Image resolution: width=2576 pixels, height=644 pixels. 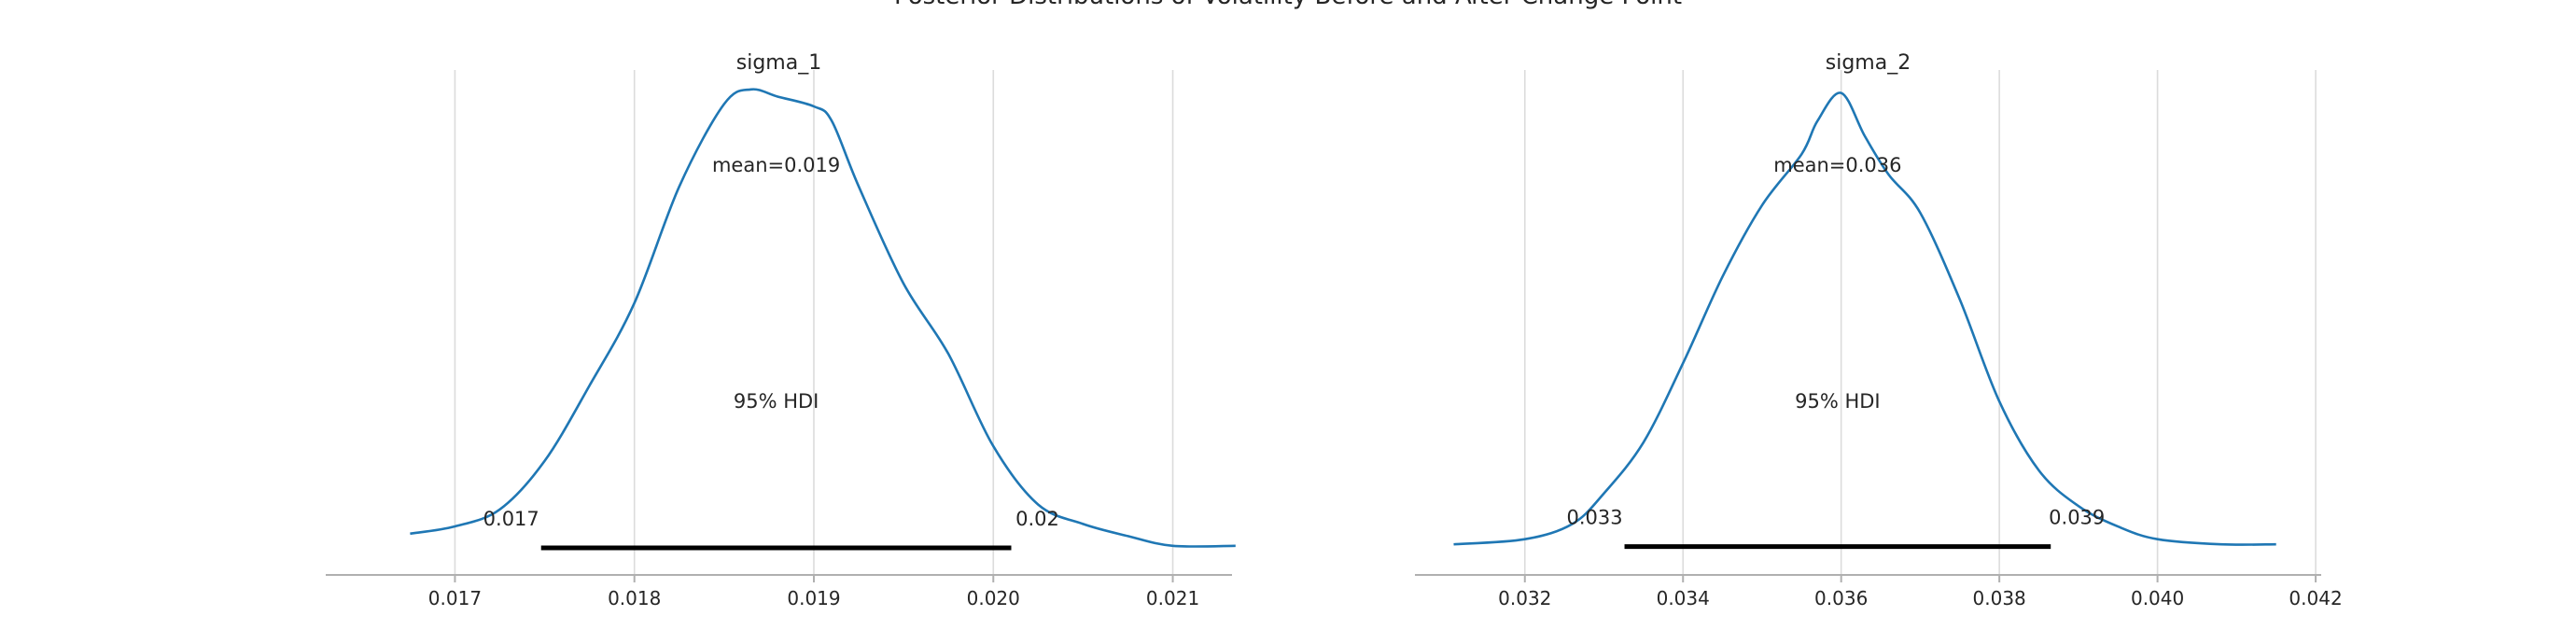 I want to click on panel-title: sigma_2, so click(x=1868, y=63).